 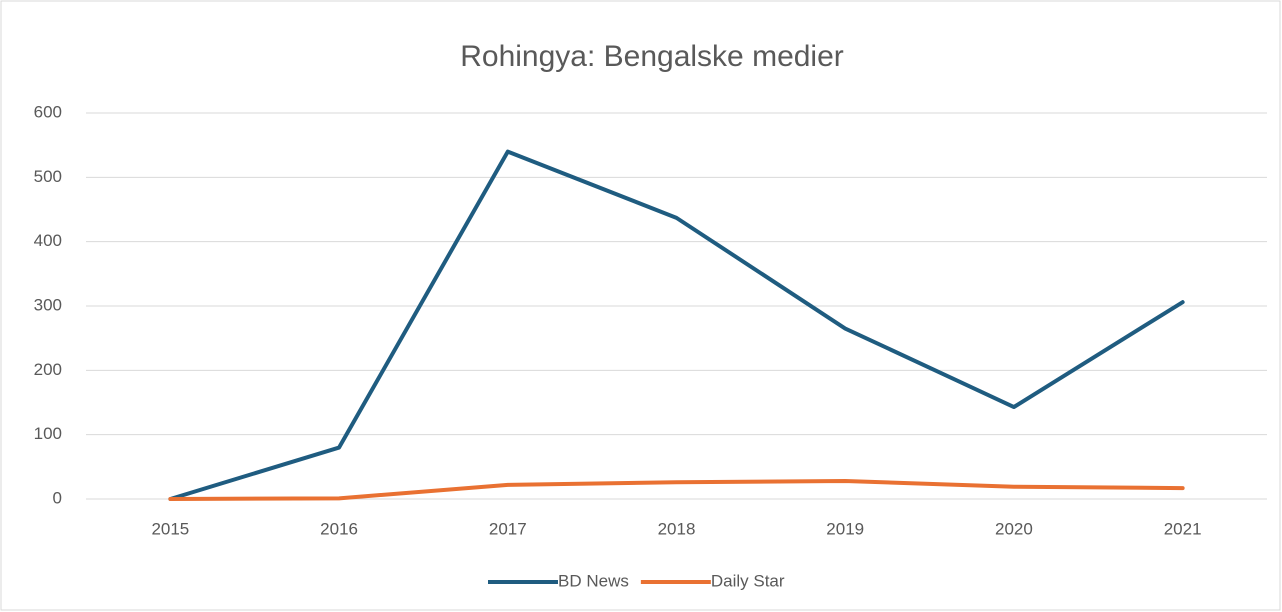 What do you see at coordinates (48, 240) in the screenshot?
I see `y-tick-label: 400` at bounding box center [48, 240].